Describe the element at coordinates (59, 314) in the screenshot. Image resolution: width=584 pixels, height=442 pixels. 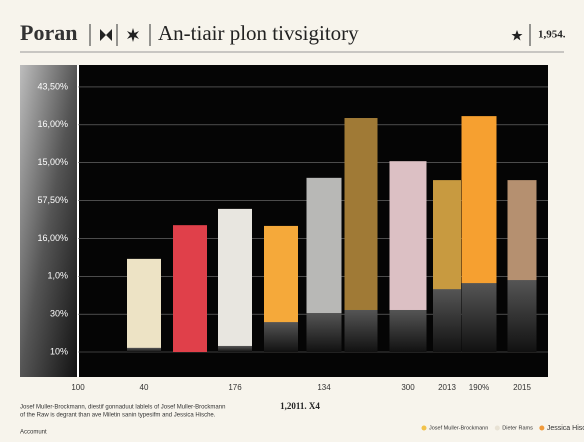
I see `y-tick-label: 30%` at that location.